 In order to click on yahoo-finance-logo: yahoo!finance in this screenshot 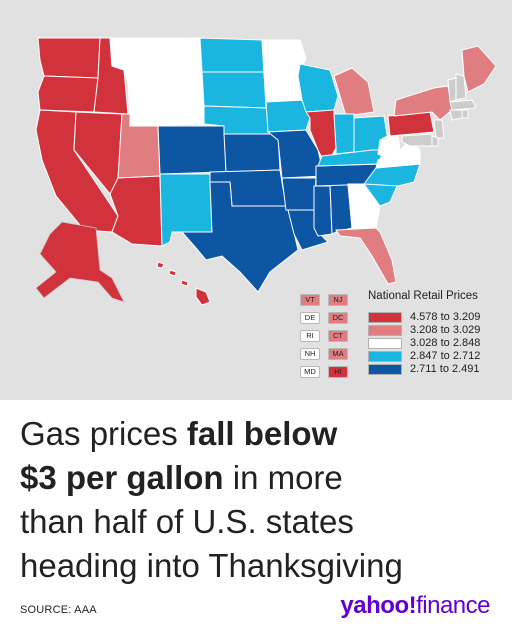, I will do `click(415, 605)`.